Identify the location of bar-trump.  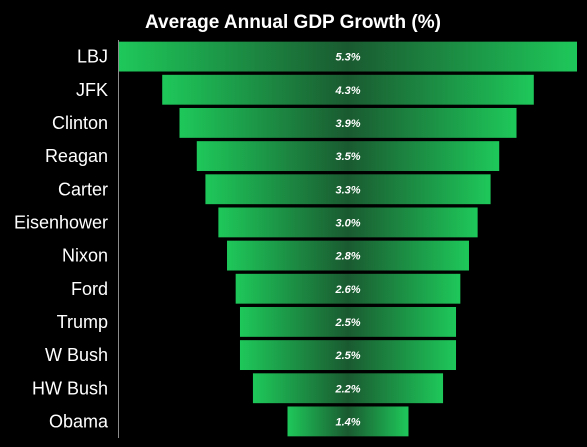
(348, 321).